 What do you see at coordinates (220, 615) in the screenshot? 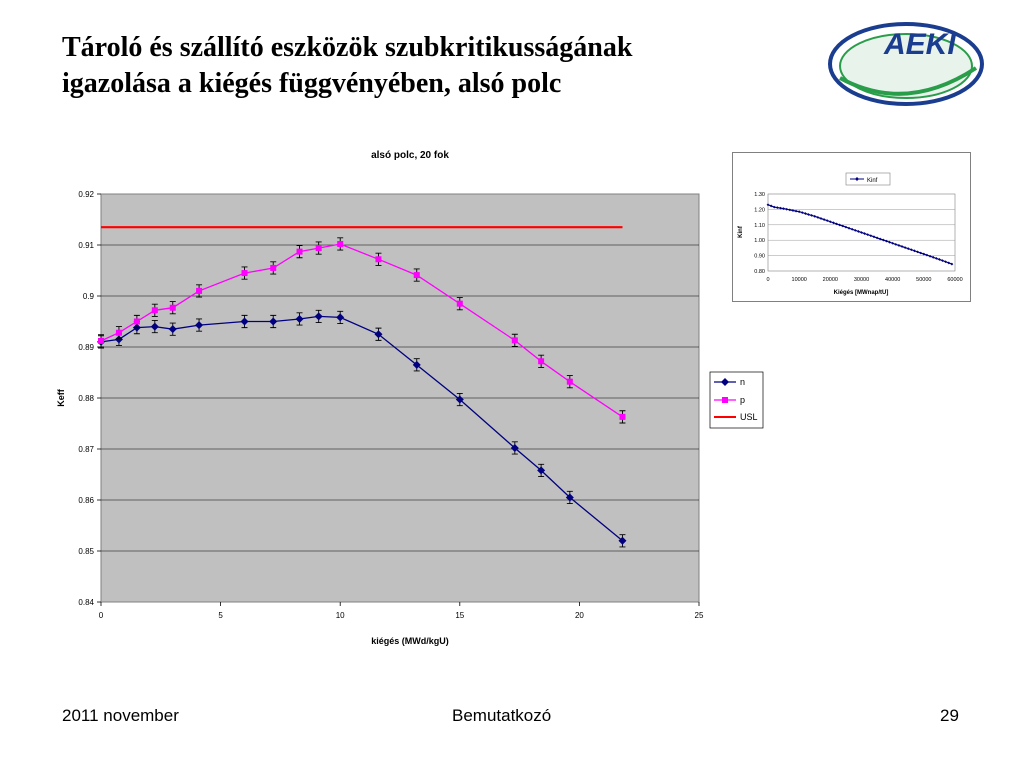
I see `main-x-tick-label: 5` at bounding box center [220, 615].